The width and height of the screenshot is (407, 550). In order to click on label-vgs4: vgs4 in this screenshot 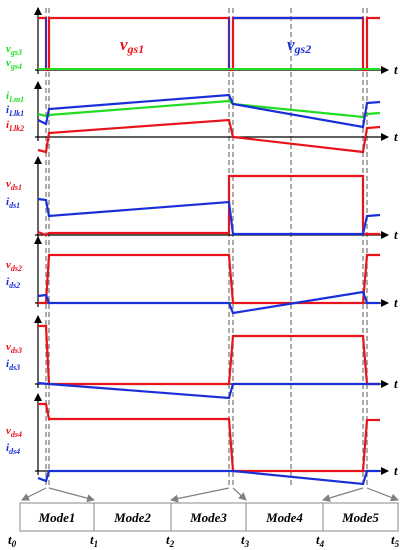, I will do `click(14, 64)`.